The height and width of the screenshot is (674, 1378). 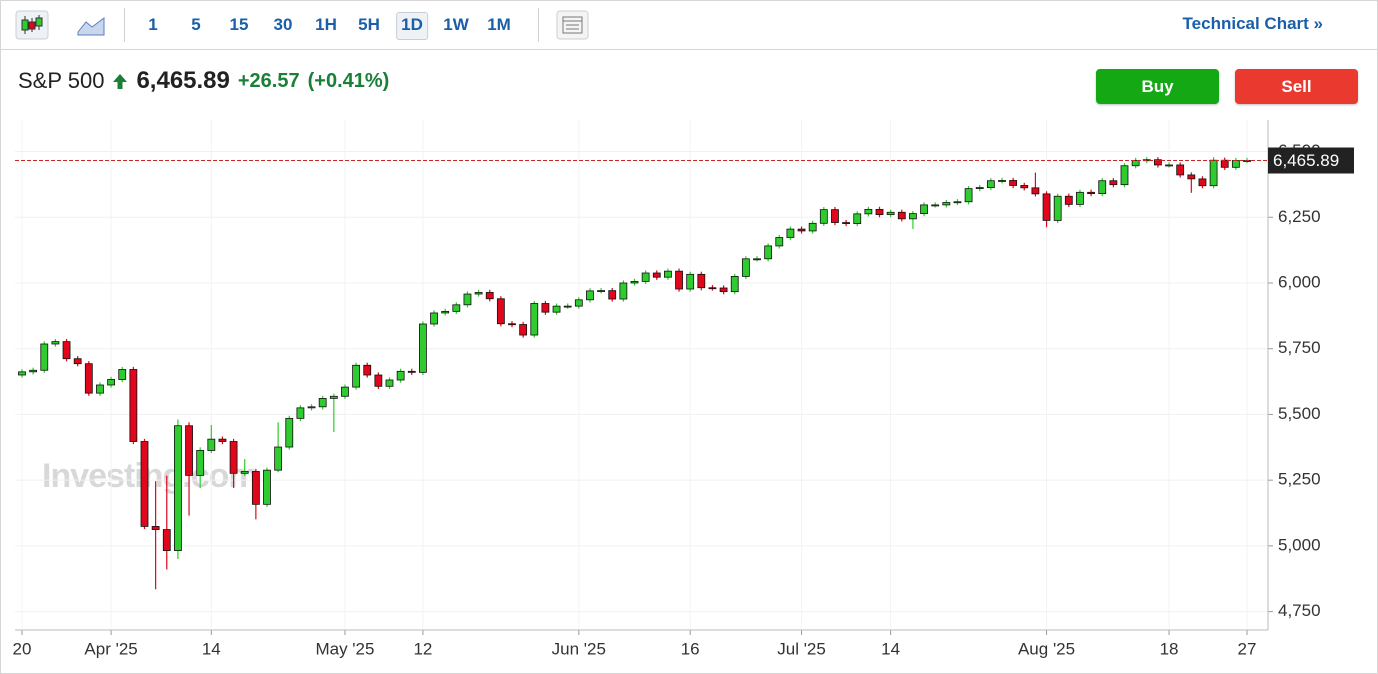 I want to click on interval-button: 1W, so click(x=456, y=24).